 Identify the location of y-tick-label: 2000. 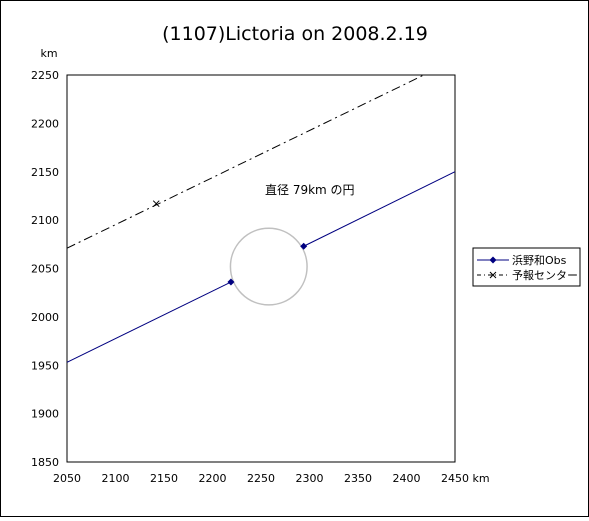
(45, 317).